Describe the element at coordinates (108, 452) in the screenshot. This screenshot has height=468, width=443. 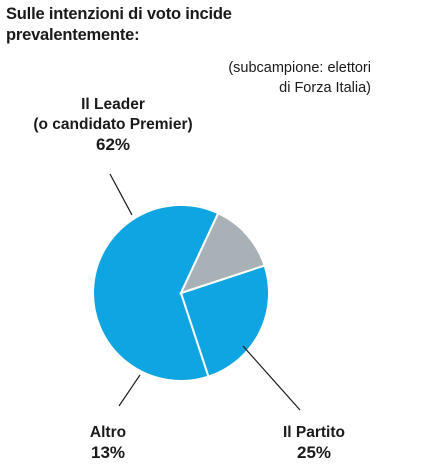
I see `slice-value-altro: 13%` at that location.